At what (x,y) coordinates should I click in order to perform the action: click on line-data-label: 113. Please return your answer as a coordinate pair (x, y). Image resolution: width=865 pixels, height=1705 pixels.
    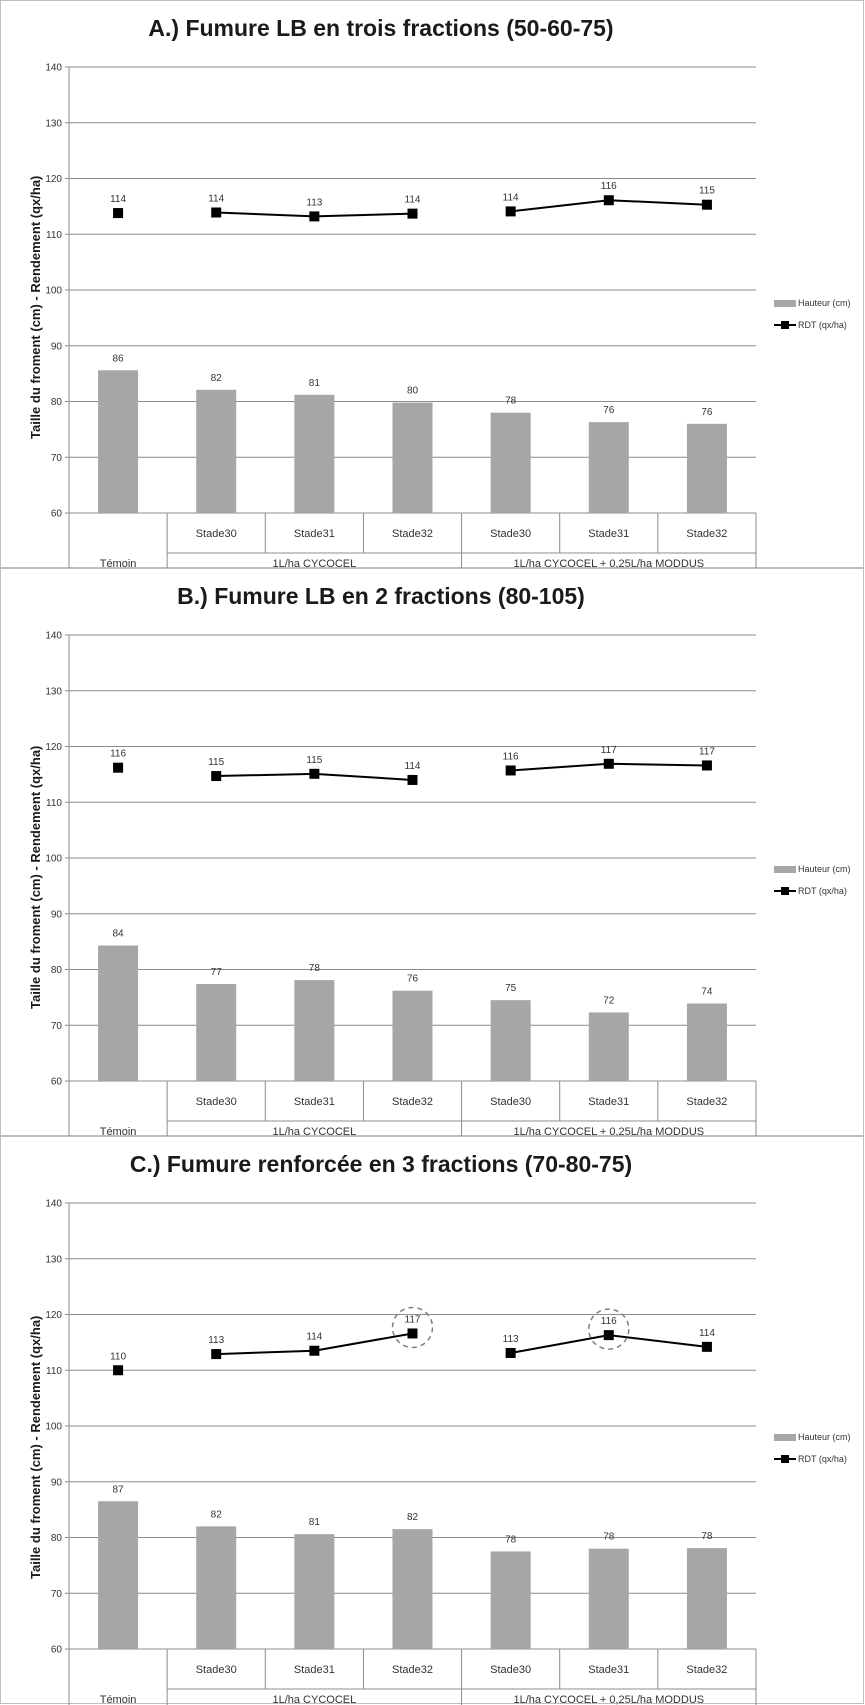
    Looking at the image, I should click on (314, 202).